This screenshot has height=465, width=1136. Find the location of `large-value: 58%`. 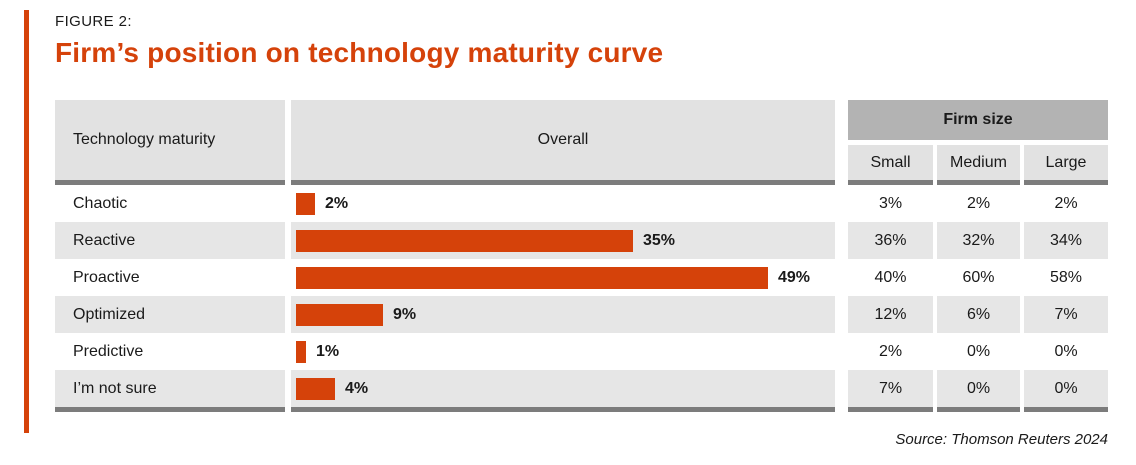

large-value: 58% is located at coordinates (1066, 277).